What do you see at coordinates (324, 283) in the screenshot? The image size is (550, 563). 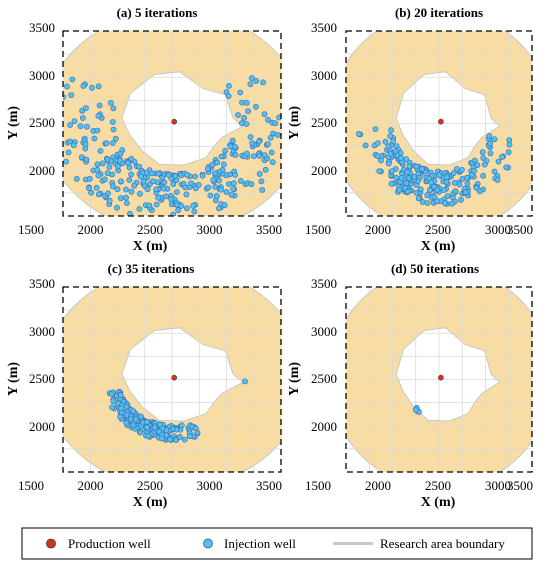 I see `y-tick-label: 3500` at bounding box center [324, 283].